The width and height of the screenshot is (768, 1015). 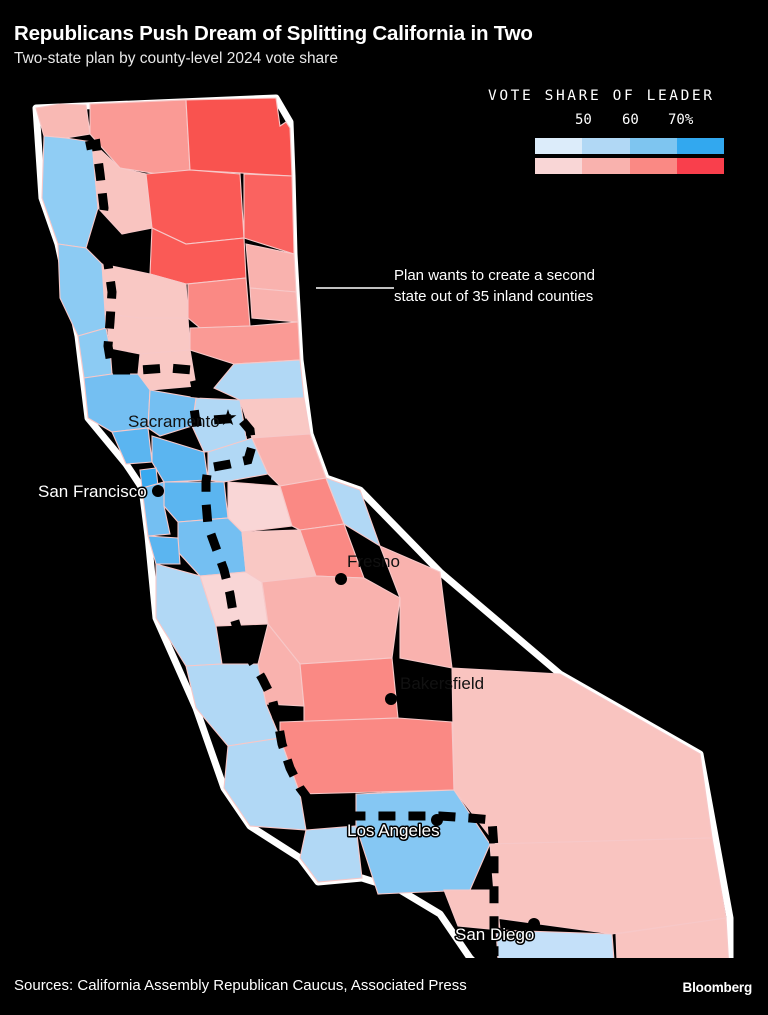 What do you see at coordinates (63, 121) in the screenshot?
I see `county-del-norte` at bounding box center [63, 121].